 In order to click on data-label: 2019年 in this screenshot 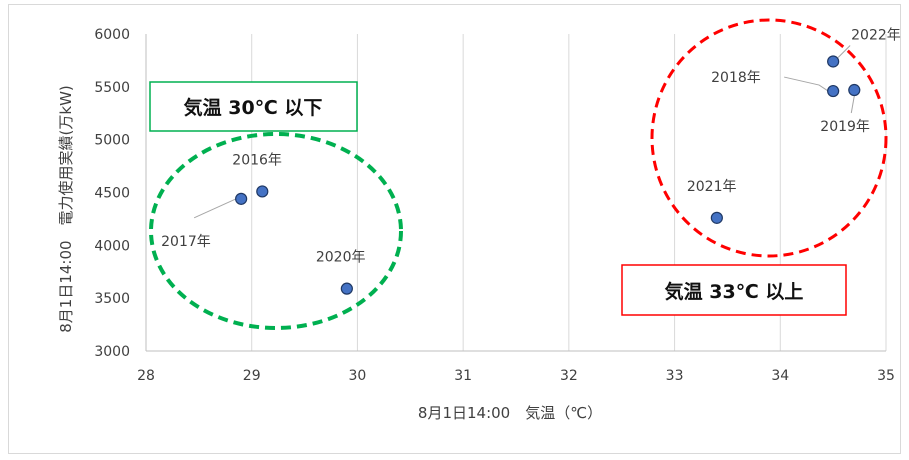, I will do `click(845, 127)`.